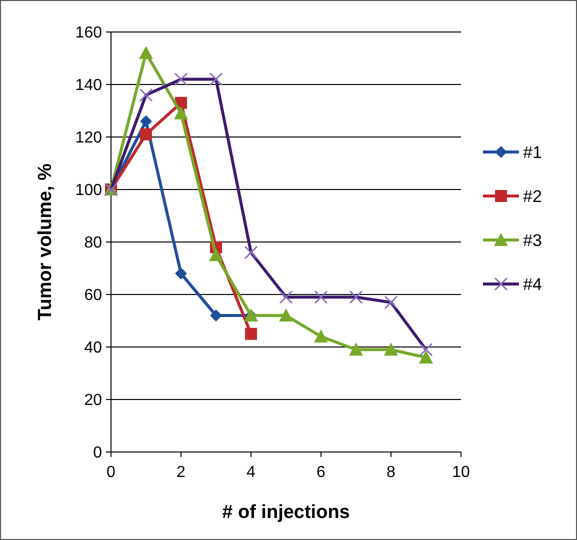 This screenshot has width=577, height=540. I want to click on y-tick-label: 80, so click(93, 243).